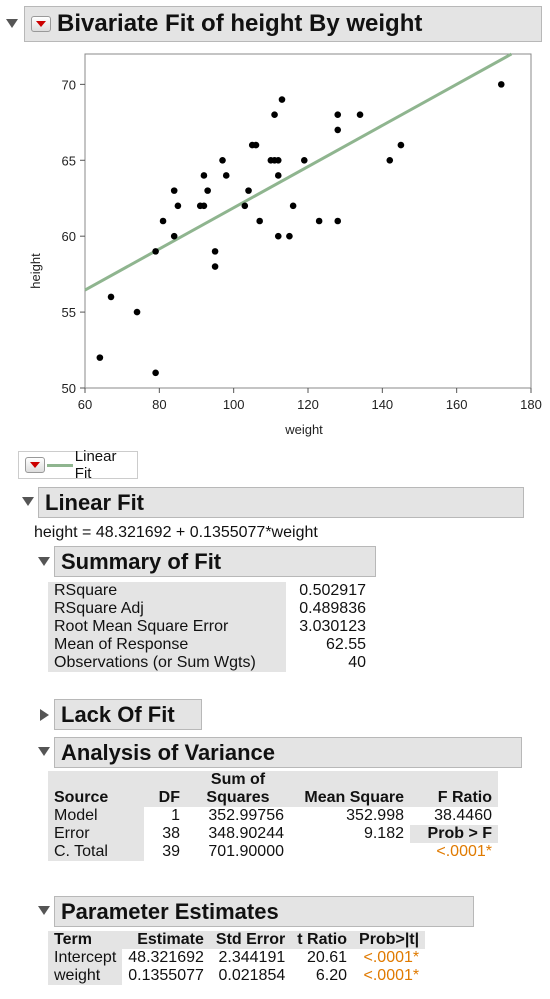 The height and width of the screenshot is (999, 550). What do you see at coordinates (210, 591) in the screenshot?
I see `summary-row: RSquare 0.502917` at bounding box center [210, 591].